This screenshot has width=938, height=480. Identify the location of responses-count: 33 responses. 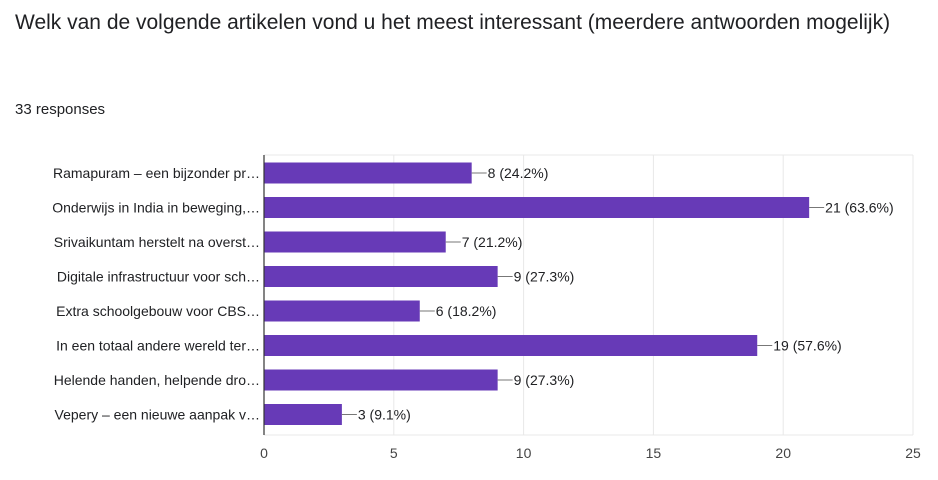
(60, 109).